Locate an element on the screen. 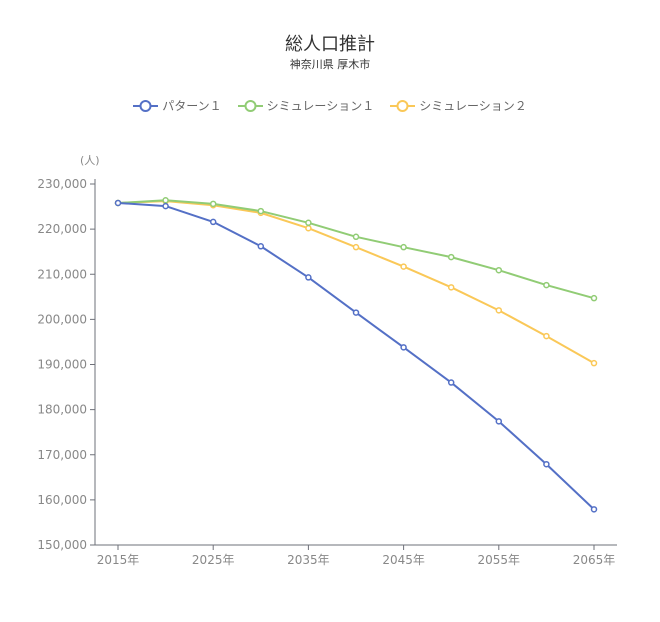  legend-item-simulation1: シミュレーション１ is located at coordinates (306, 105).